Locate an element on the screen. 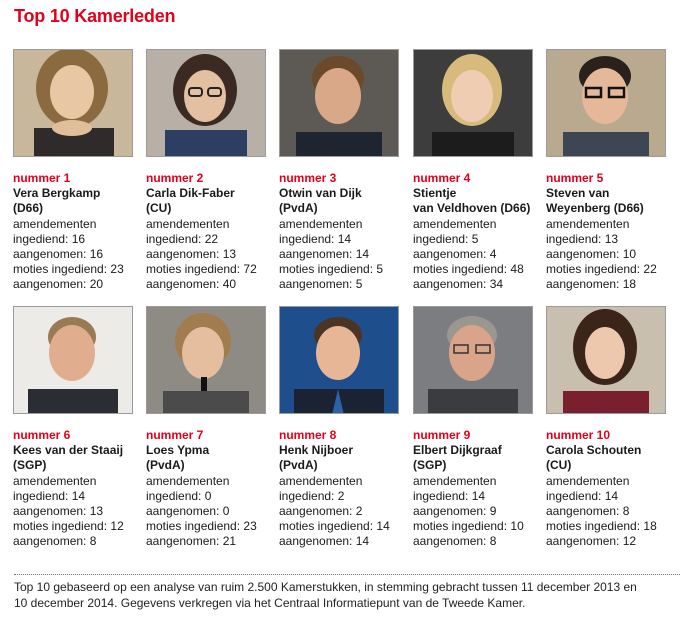 The height and width of the screenshot is (629, 694). member-party: (D66) is located at coordinates (28, 208).